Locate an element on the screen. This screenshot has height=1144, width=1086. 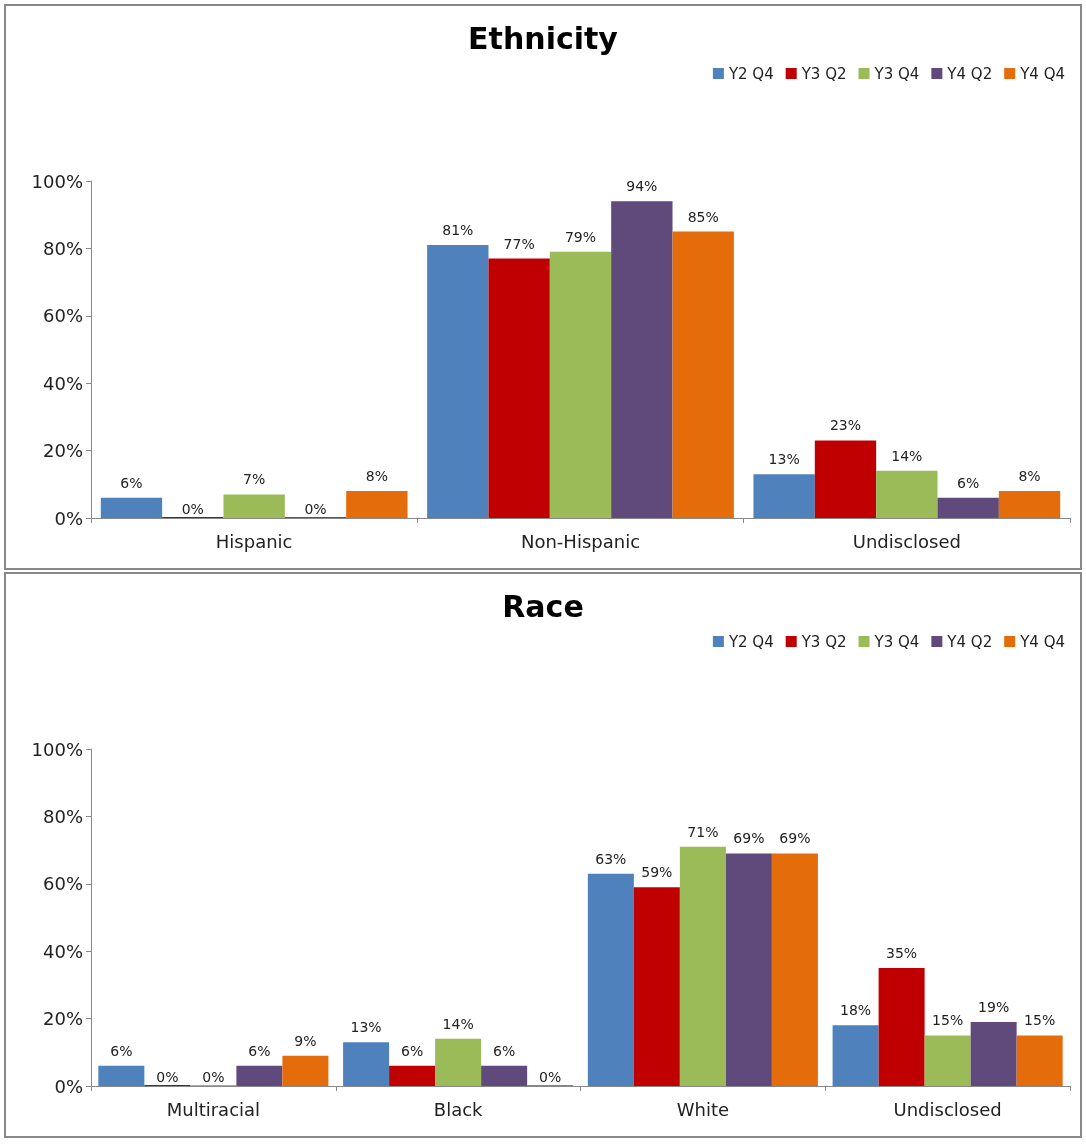
data-label: 94% is located at coordinates (642, 186).